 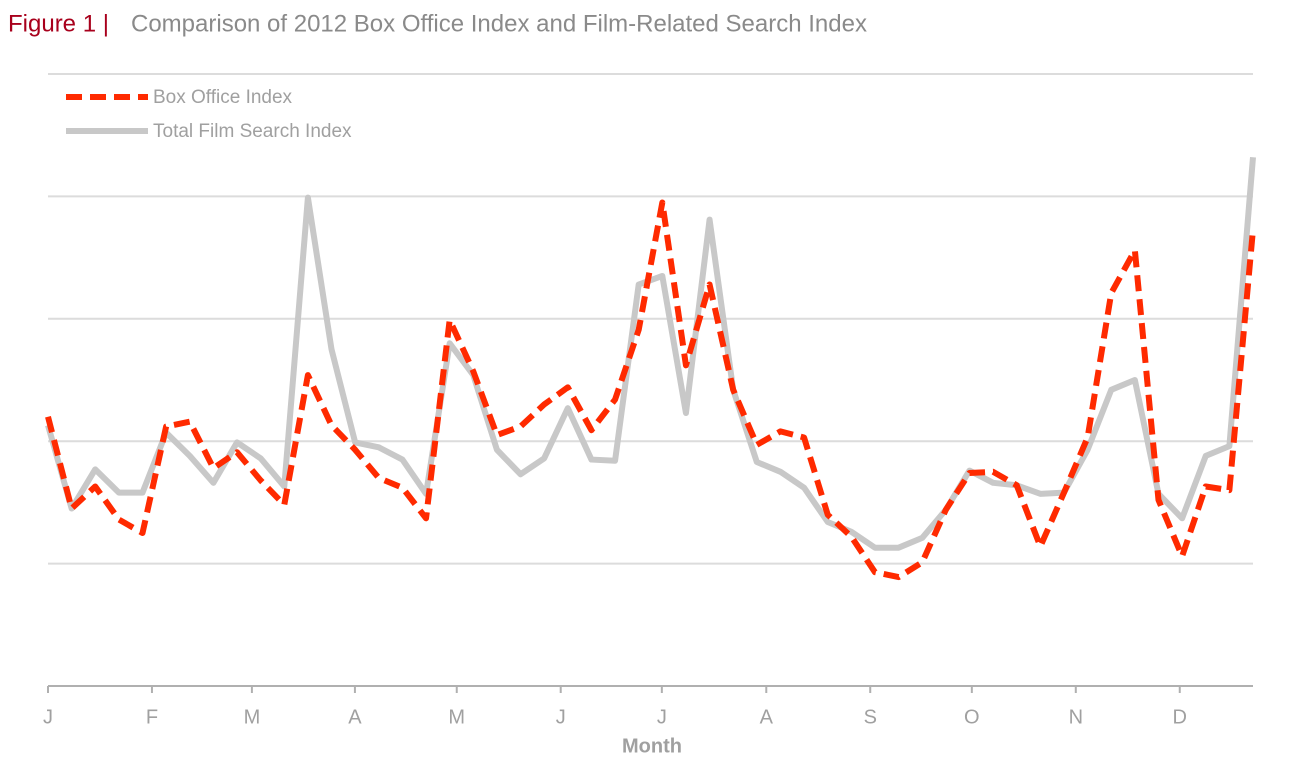 What do you see at coordinates (58, 23) in the screenshot?
I see `figure-label: Figure 1 |` at bounding box center [58, 23].